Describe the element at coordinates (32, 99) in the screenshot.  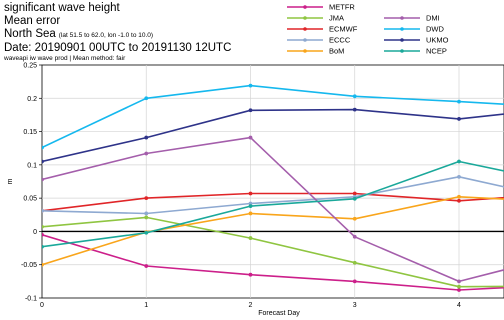
I see `y-tick-label: 0.2` at that location.